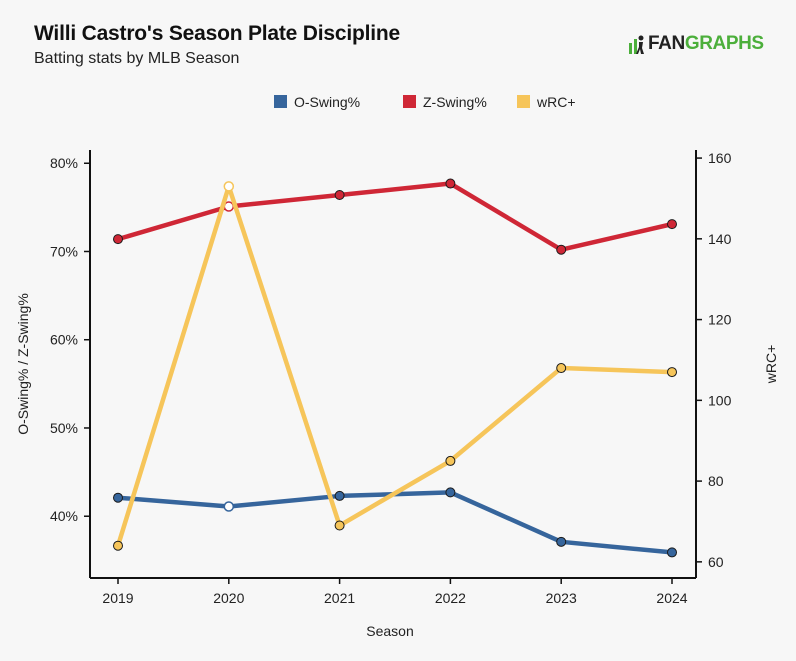 The width and height of the screenshot is (796, 661). What do you see at coordinates (666, 43) in the screenshot?
I see `logo-text-fan: FAN` at bounding box center [666, 43].